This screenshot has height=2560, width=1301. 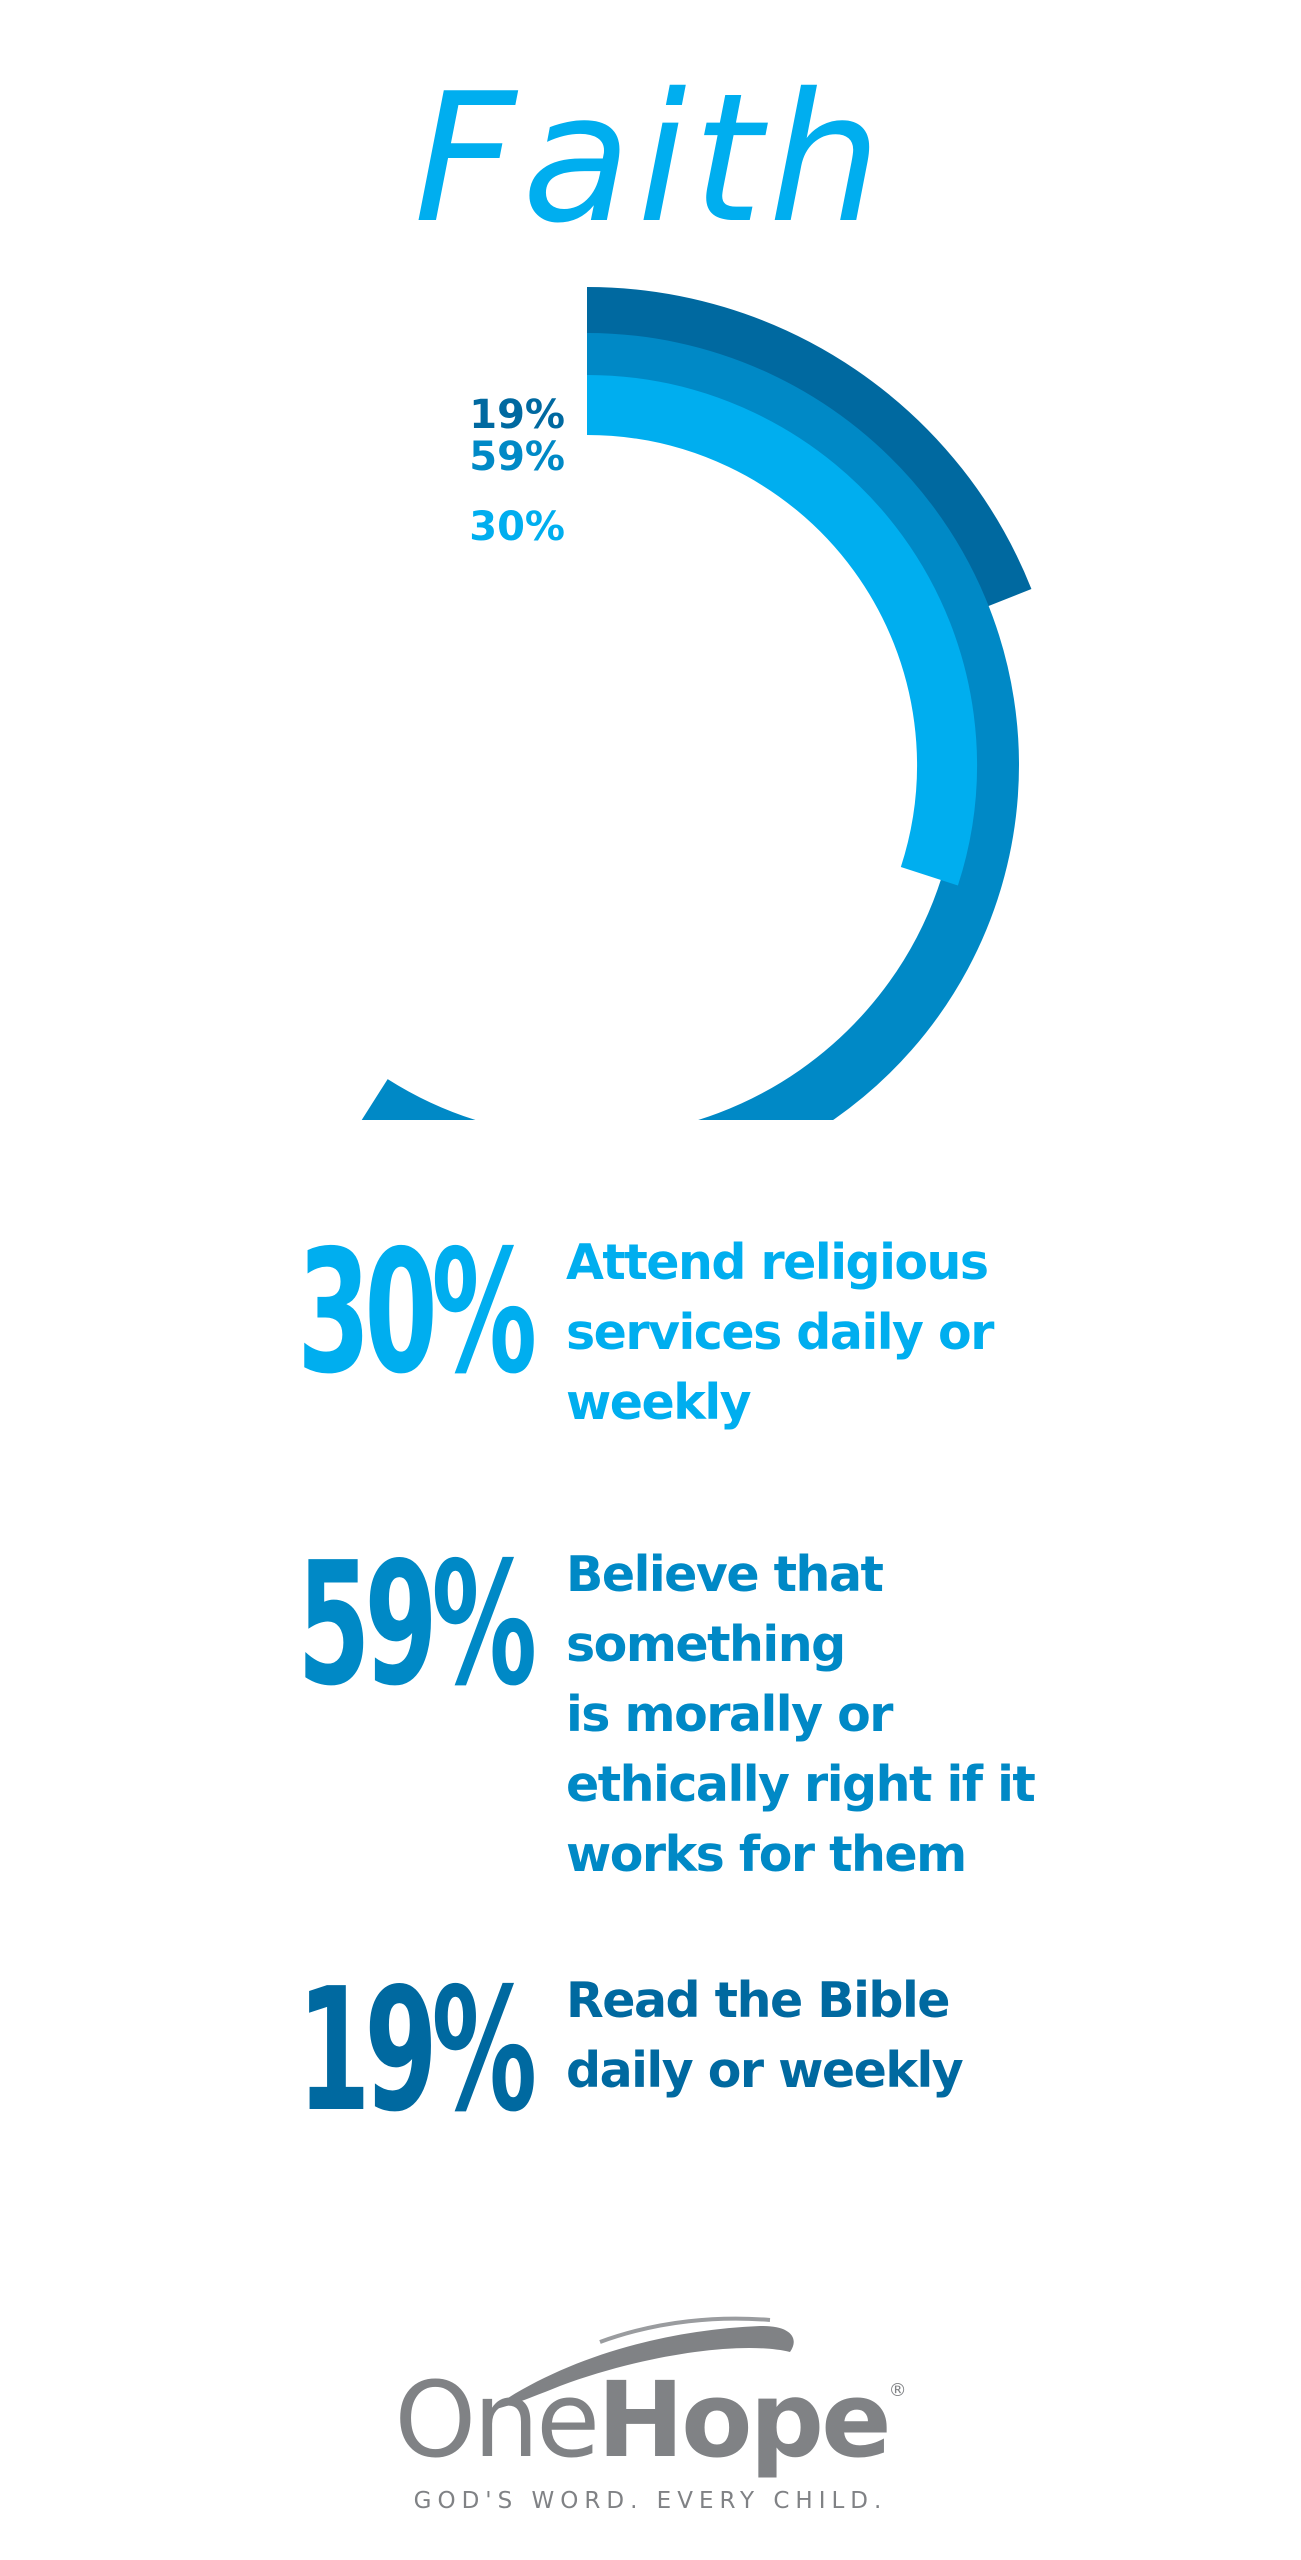 I want to click on stat-value: 59%, so click(x=417, y=1625).